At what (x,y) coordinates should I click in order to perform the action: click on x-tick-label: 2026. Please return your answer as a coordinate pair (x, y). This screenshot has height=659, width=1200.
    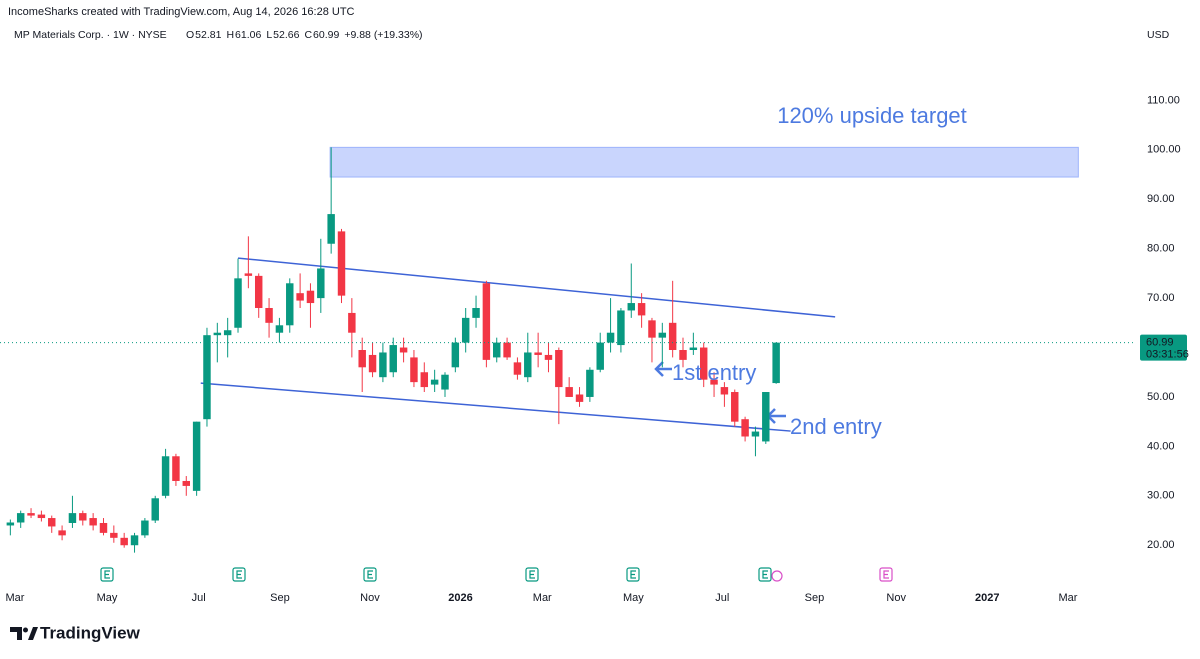
    Looking at the image, I should click on (460, 598).